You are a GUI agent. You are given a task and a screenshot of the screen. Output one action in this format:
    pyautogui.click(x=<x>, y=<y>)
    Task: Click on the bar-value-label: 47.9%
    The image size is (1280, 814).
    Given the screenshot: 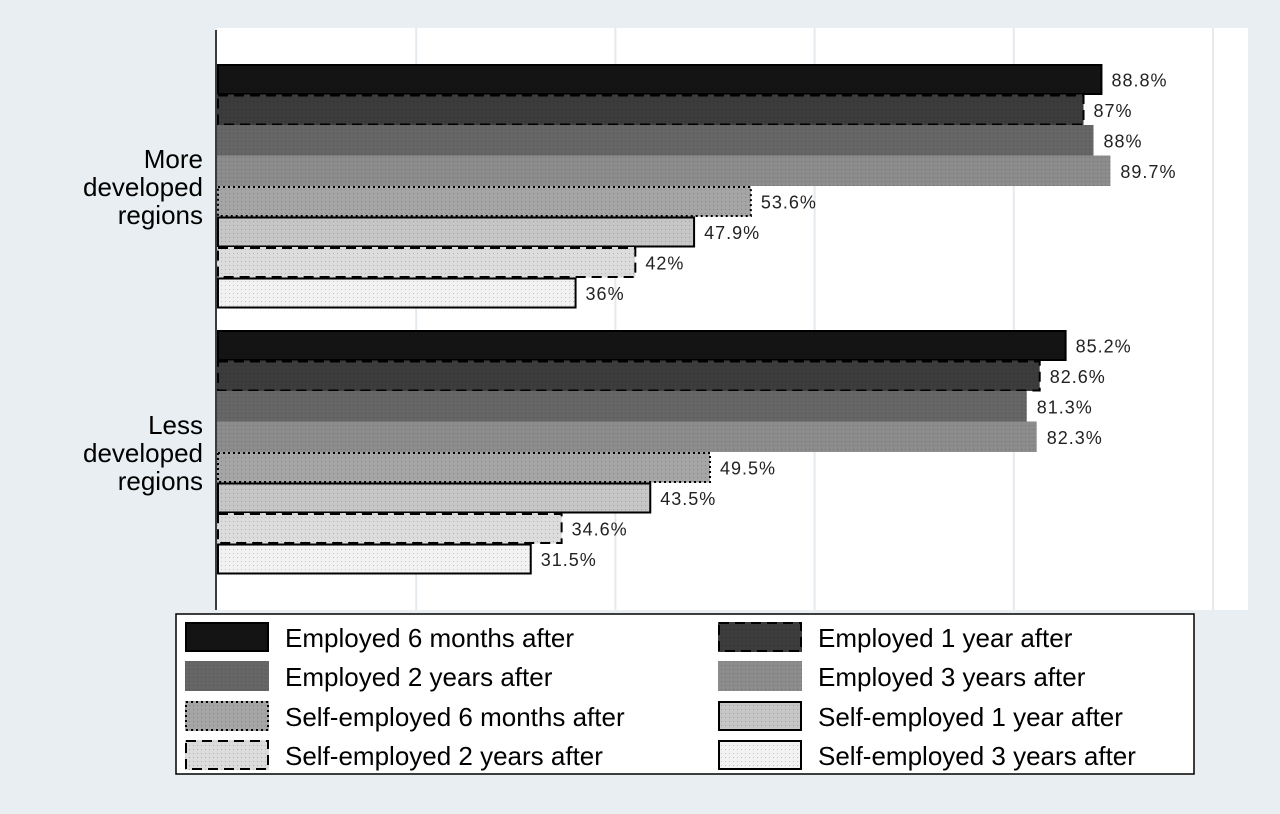 What is the action you would take?
    pyautogui.click(x=732, y=233)
    